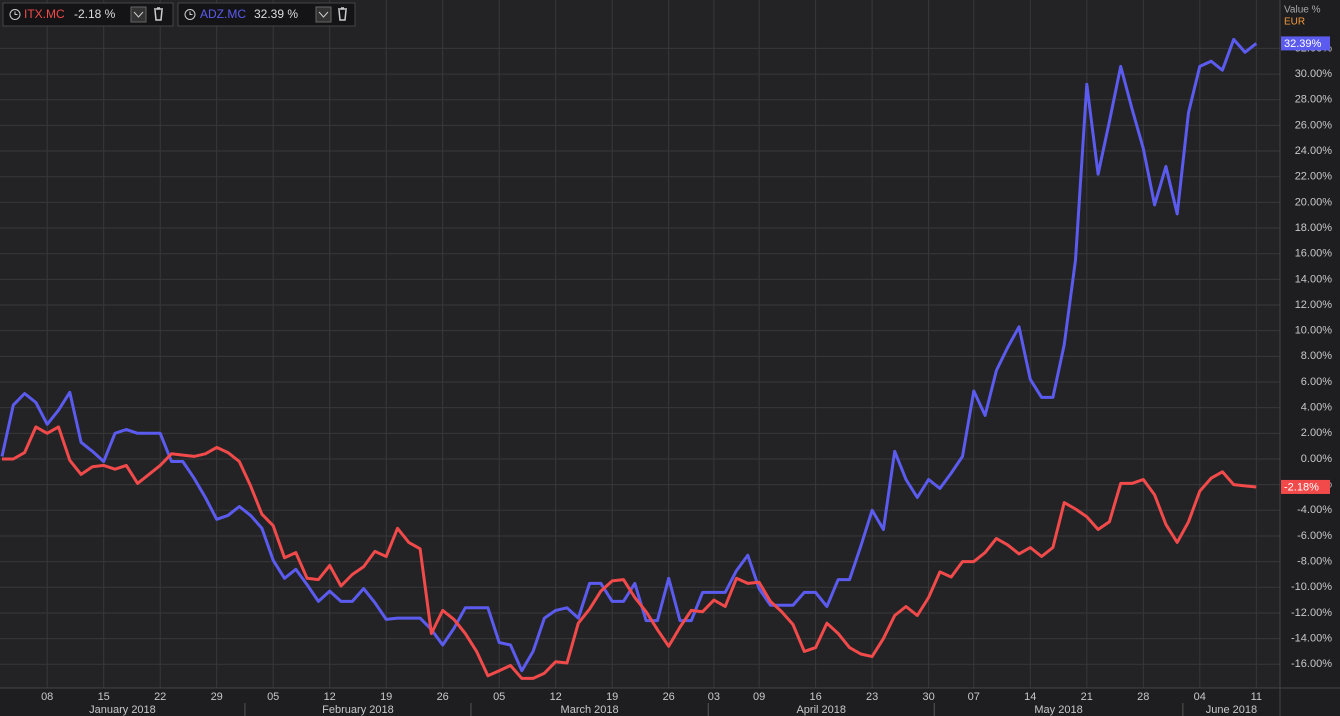 This screenshot has width=1340, height=716. Describe the element at coordinates (1316, 356) in the screenshot. I see `y-tick-label: 8.00%` at that location.